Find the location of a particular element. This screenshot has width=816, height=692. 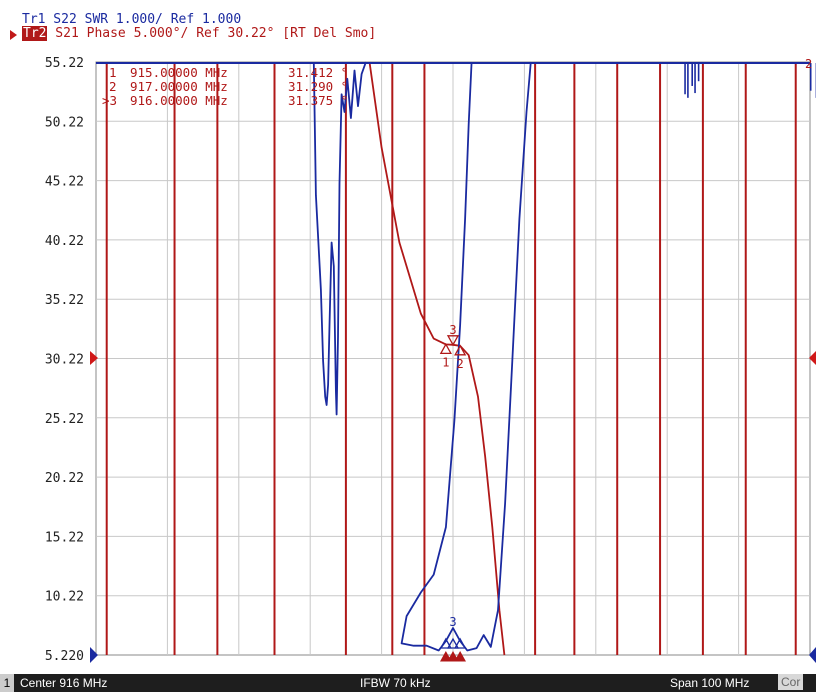

ref-level-arrow-right-icon is located at coordinates (812, 358).